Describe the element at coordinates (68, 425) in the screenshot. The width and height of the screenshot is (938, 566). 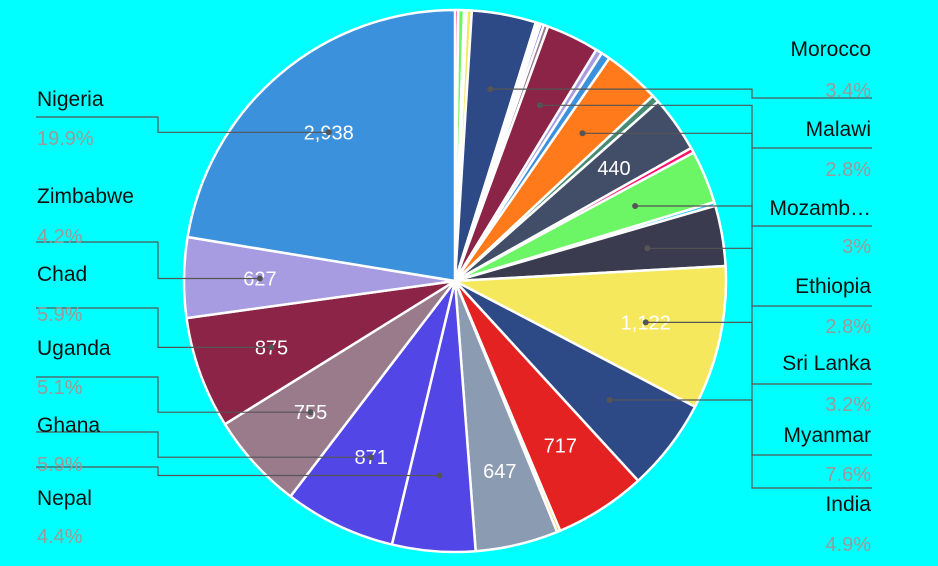
I see `label-ghana: Ghana` at that location.